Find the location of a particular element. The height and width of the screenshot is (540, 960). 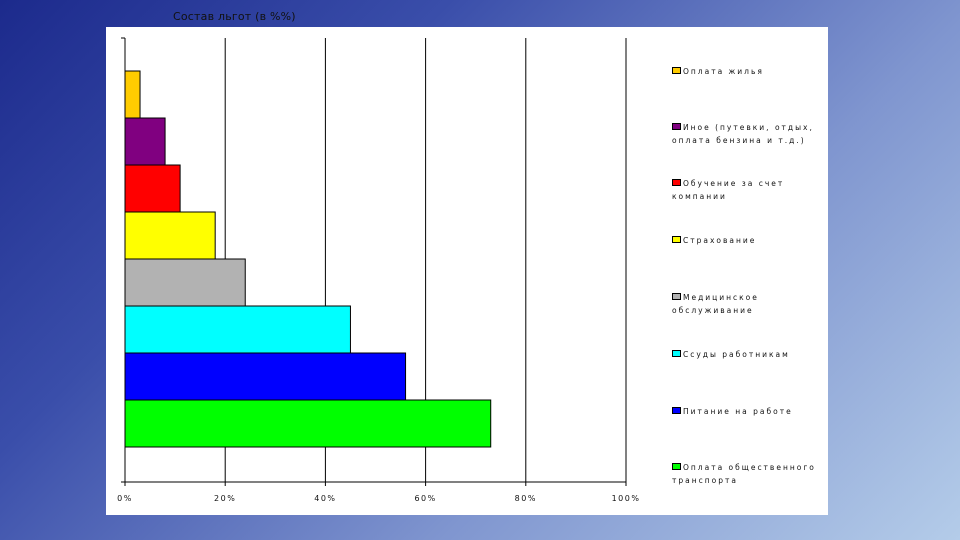

legend-item: Страхование is located at coordinates (747, 240).